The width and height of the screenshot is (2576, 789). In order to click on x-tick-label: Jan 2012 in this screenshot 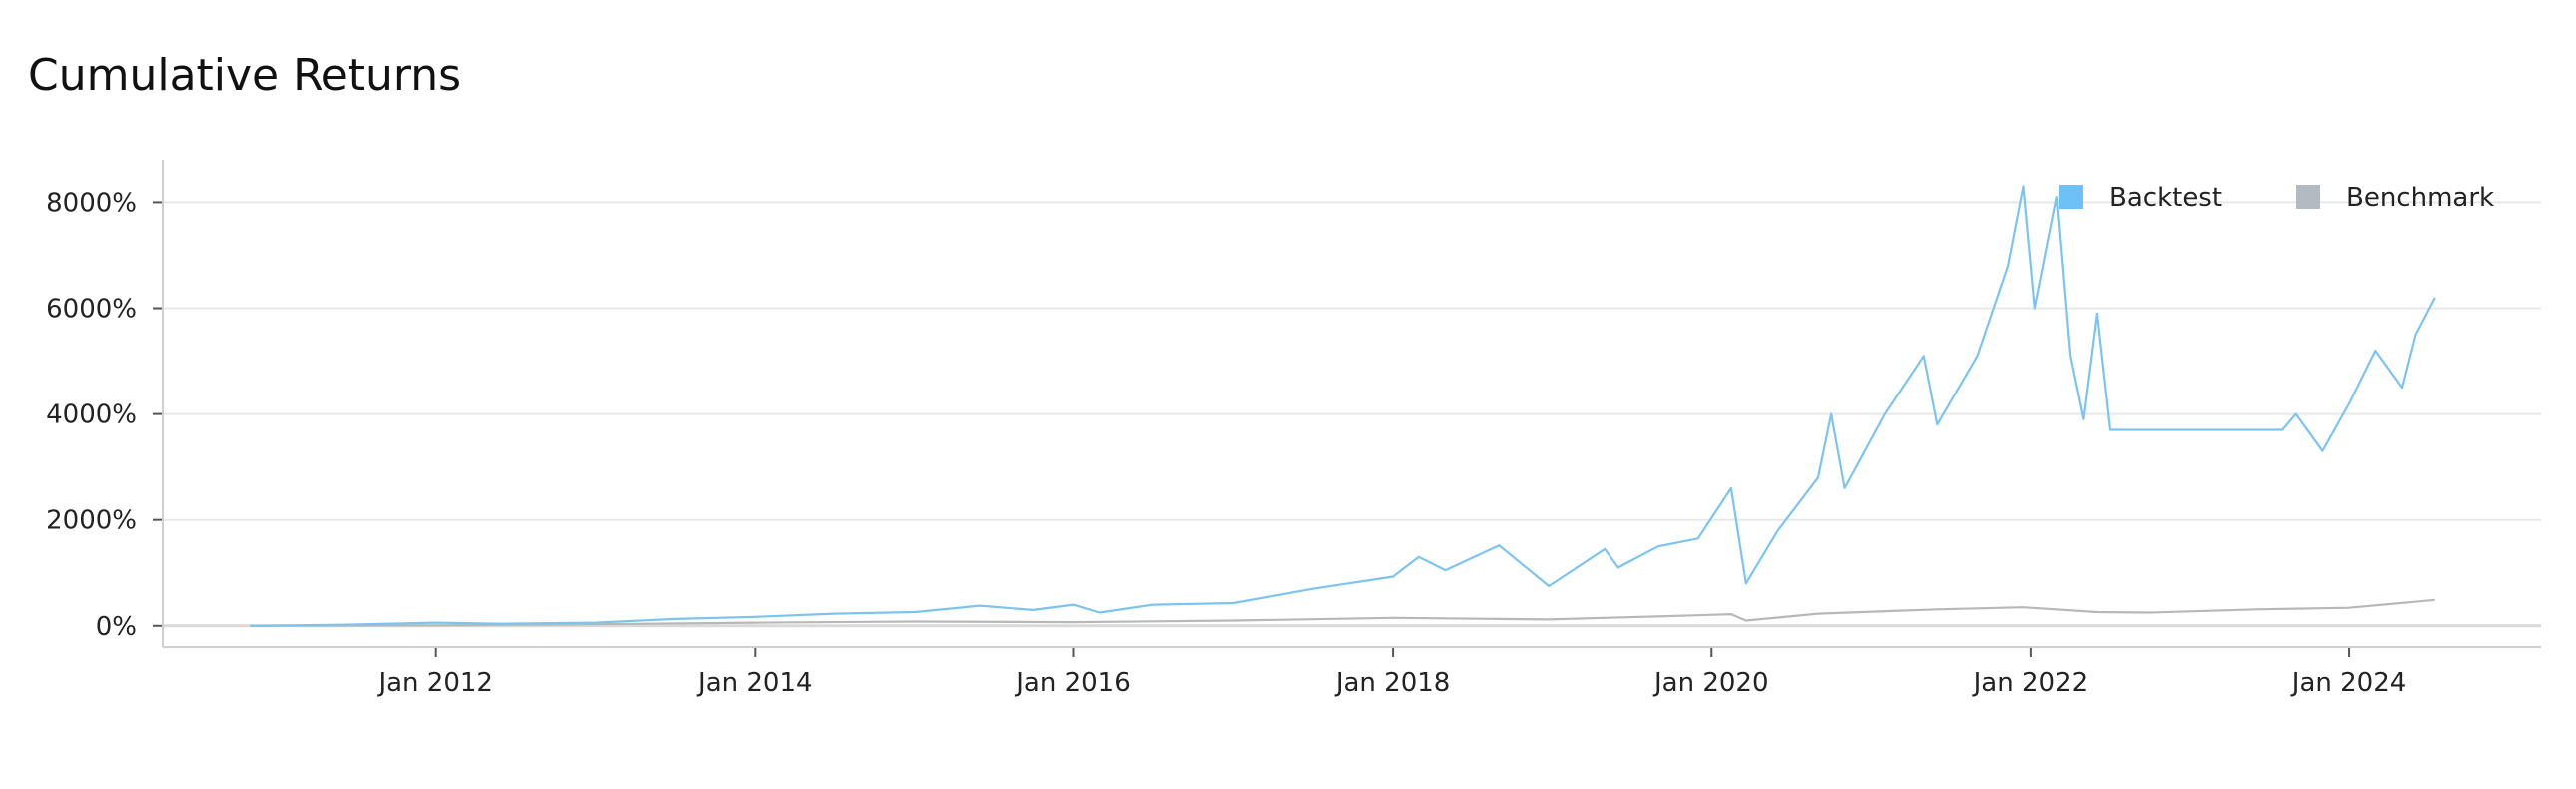, I will do `click(435, 683)`.